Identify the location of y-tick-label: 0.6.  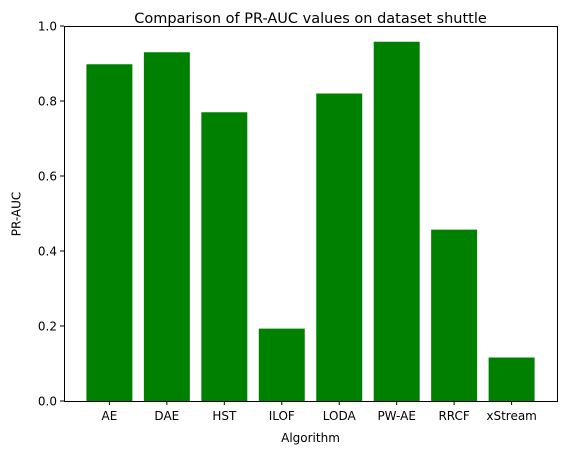
(47, 177).